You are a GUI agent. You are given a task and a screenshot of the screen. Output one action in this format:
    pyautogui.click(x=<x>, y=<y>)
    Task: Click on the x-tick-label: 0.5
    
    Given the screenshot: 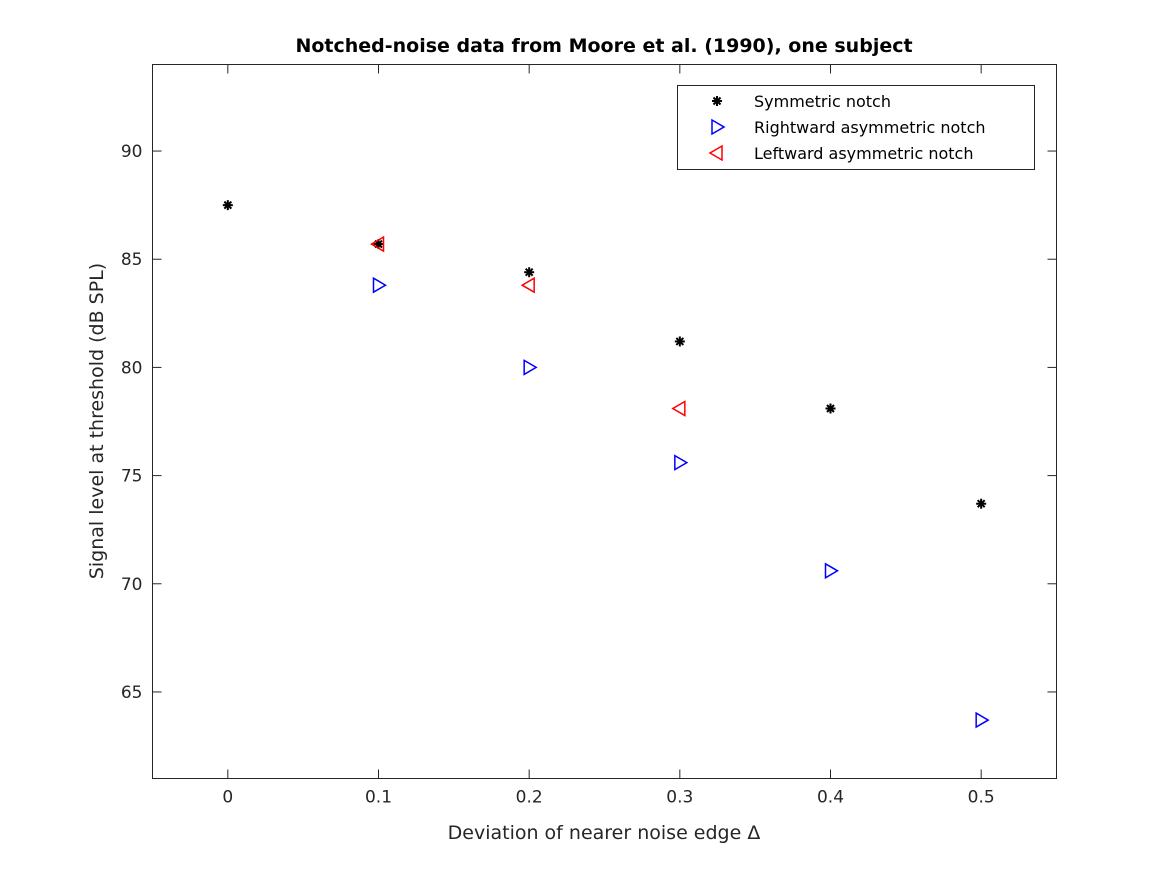 What is the action you would take?
    pyautogui.click(x=981, y=798)
    